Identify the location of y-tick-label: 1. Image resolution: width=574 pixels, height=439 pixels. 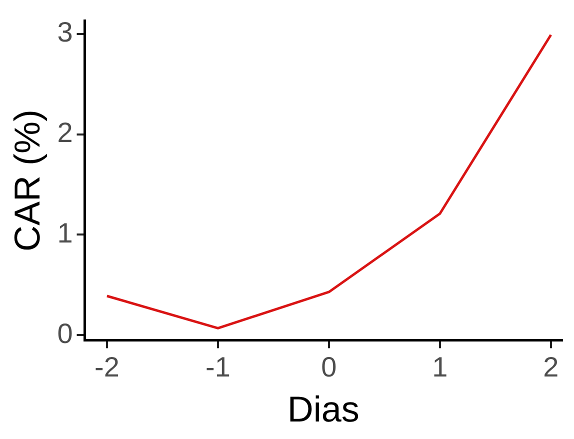
(65, 232).